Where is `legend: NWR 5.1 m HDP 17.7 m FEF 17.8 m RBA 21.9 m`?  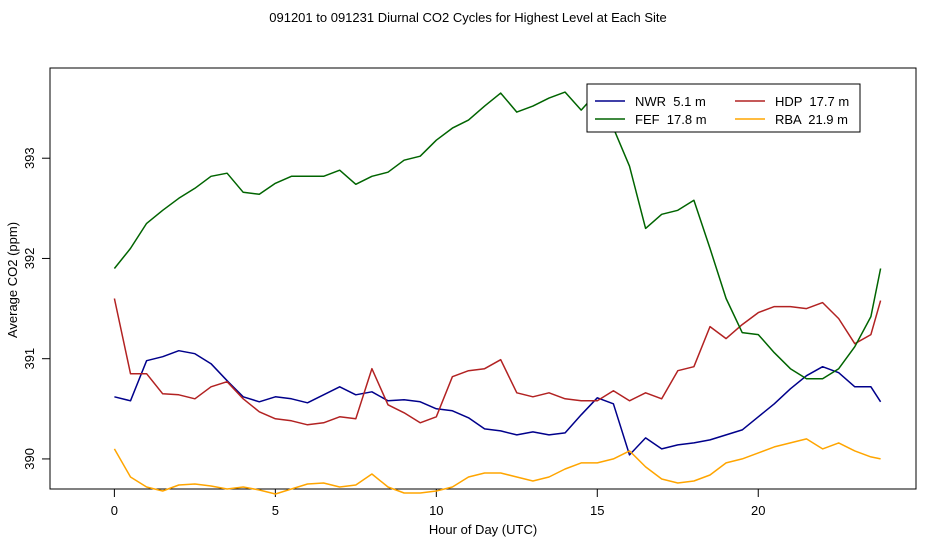 legend: NWR 5.1 m HDP 17.7 m FEF 17.8 m RBA 21.9 m is located at coordinates (723, 108).